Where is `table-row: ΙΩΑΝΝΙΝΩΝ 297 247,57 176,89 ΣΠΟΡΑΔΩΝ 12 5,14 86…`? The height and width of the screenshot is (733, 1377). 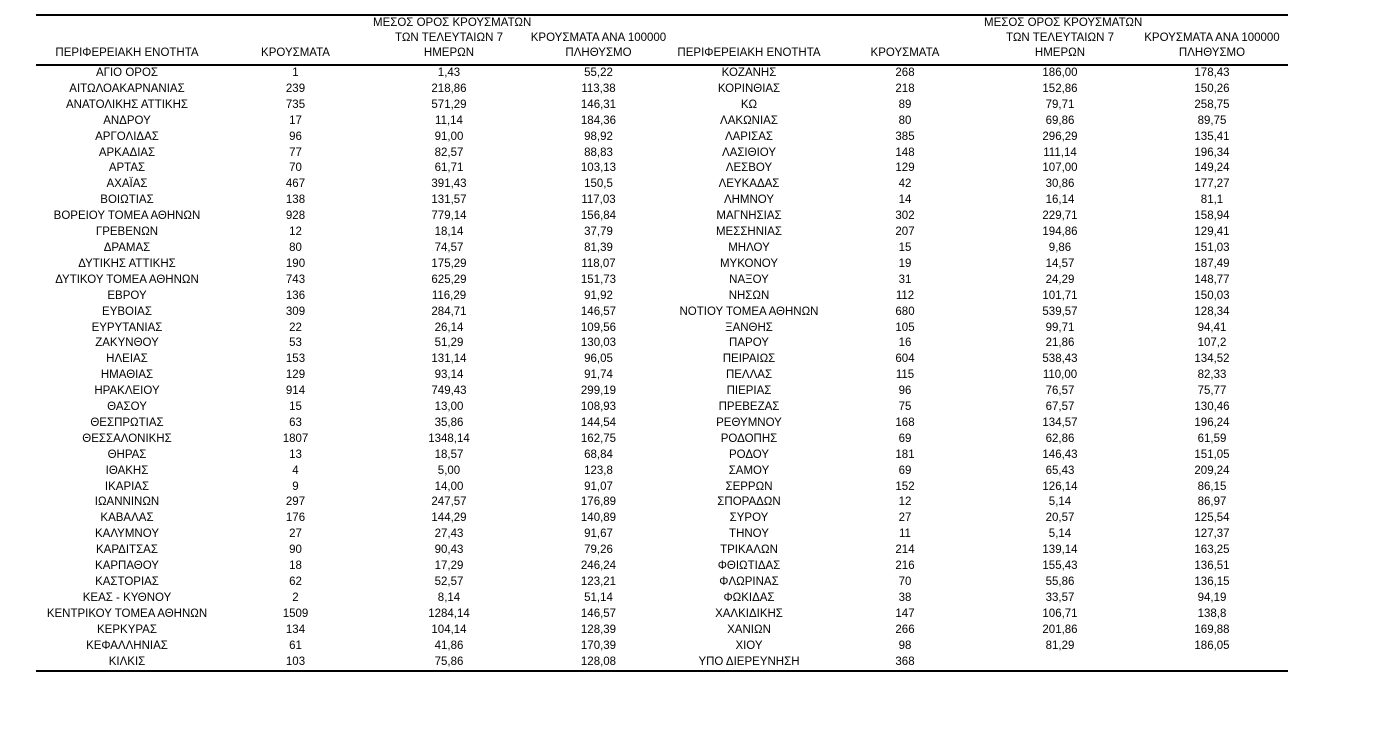 table-row: ΙΩΑΝΝΙΝΩΝ 297 247,57 176,89 ΣΠΟΡΑΔΩΝ 12 5,14 86… is located at coordinates (662, 503).